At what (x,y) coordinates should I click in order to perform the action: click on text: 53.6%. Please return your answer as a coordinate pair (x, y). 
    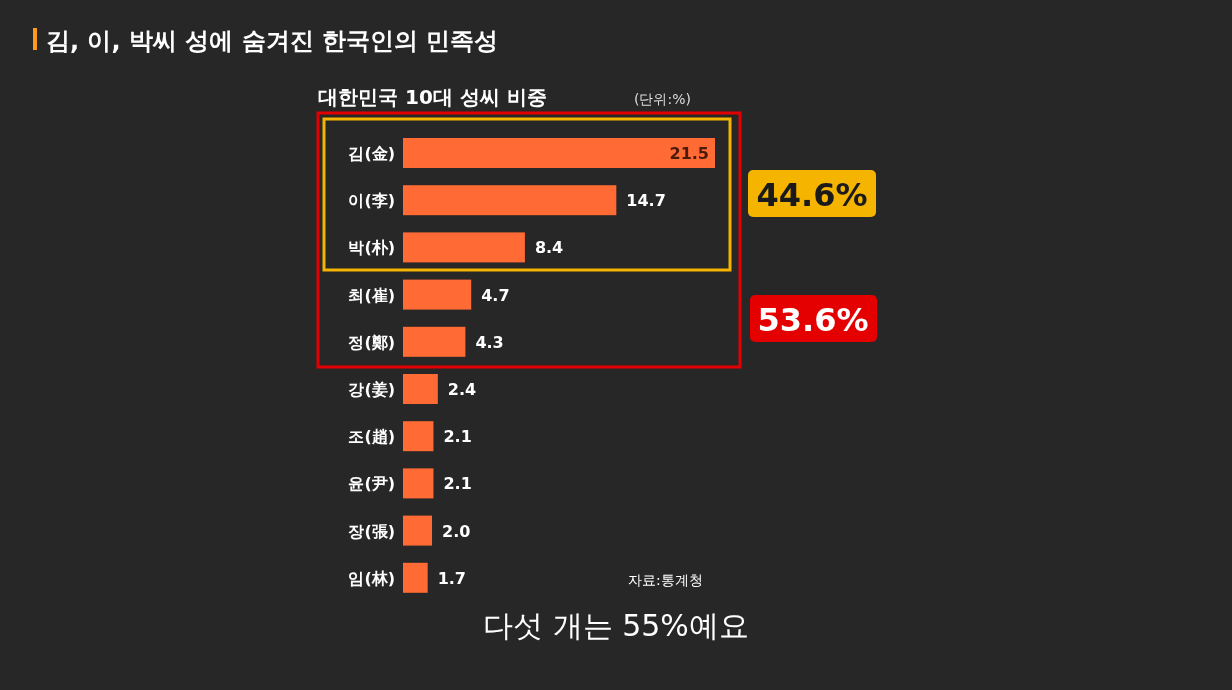
    Looking at the image, I should click on (813, 320).